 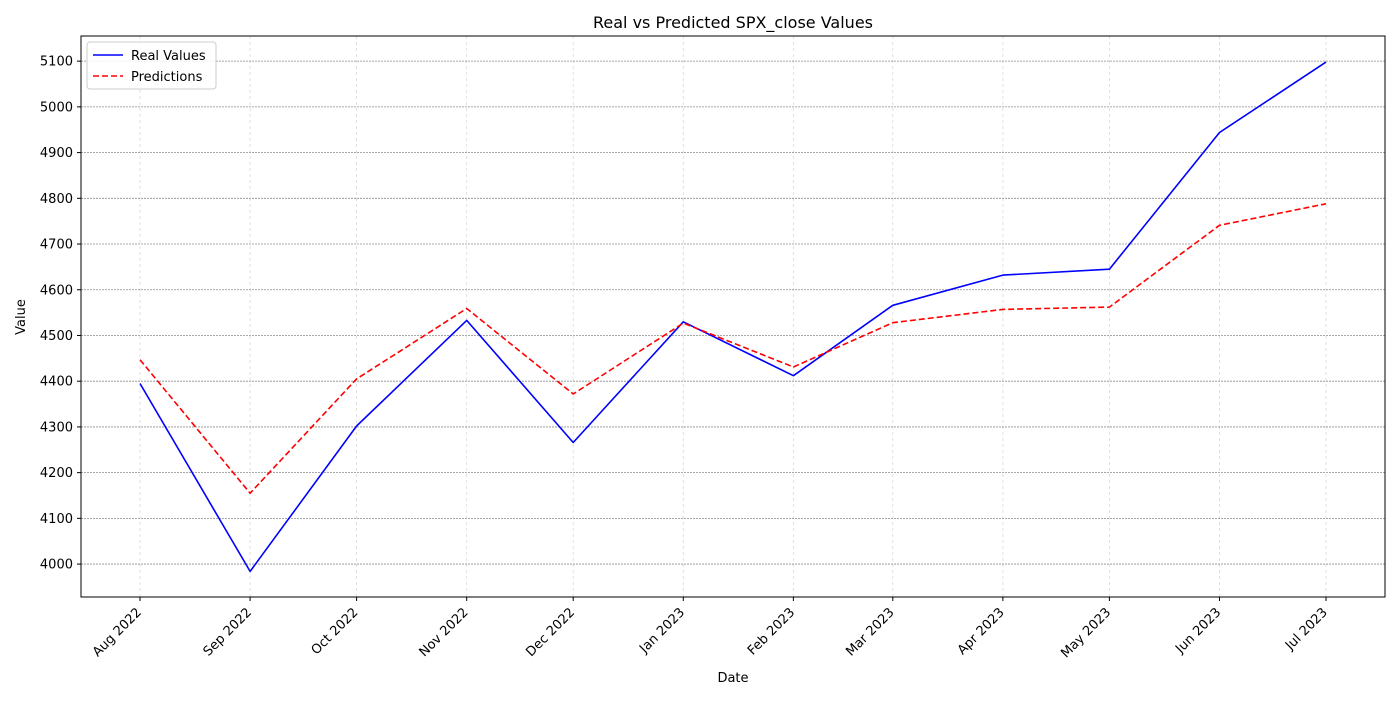 I want to click on y-tick-label: 4200, so click(x=56, y=473).